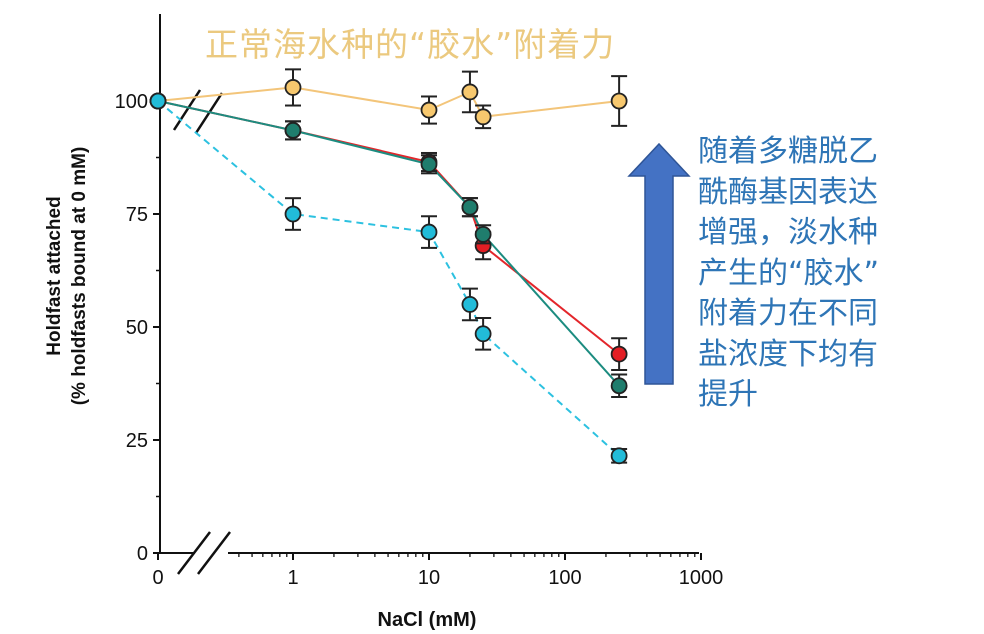  I want to click on x-tick-label: 1000, so click(701, 578).